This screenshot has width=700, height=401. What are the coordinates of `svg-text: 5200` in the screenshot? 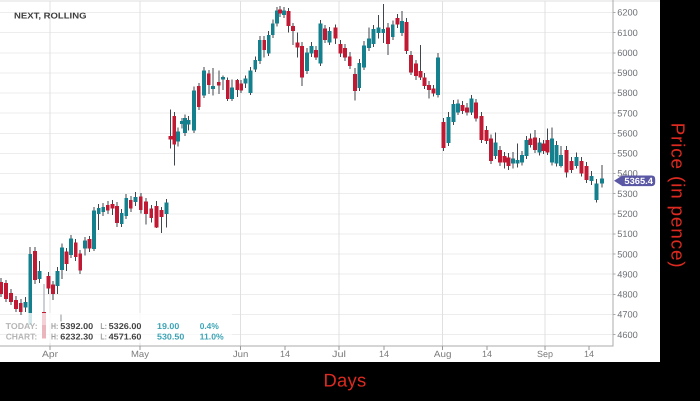 It's located at (627, 214).